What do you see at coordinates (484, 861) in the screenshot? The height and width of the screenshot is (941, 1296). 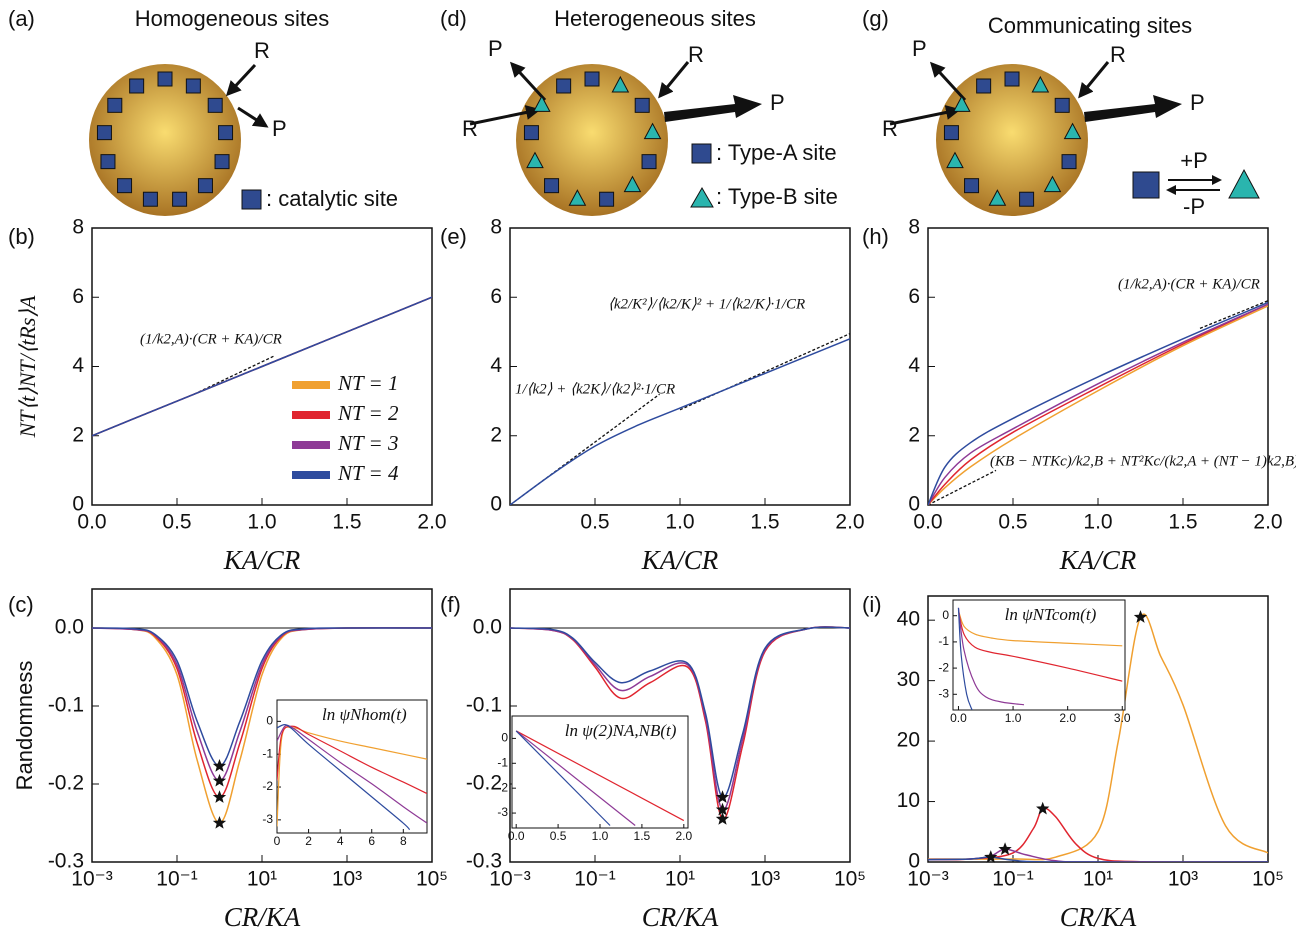 I see `y-tick-label: -0.3` at bounding box center [484, 861].